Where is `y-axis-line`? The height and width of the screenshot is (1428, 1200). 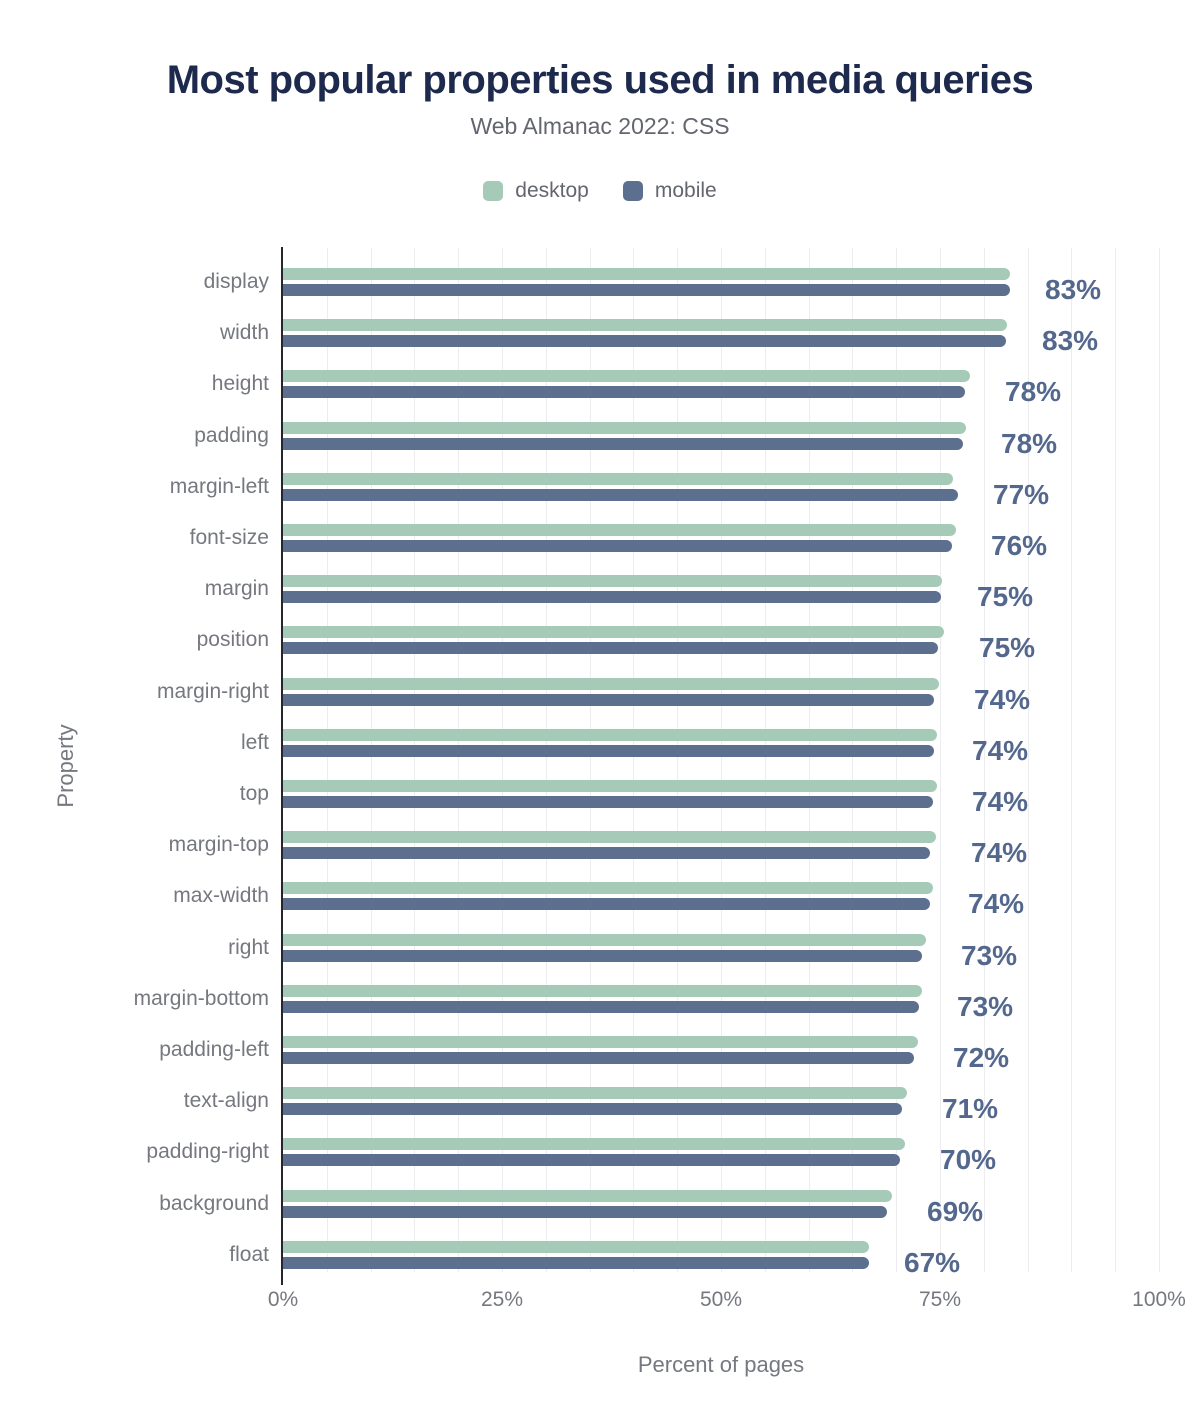 y-axis-line is located at coordinates (282, 766).